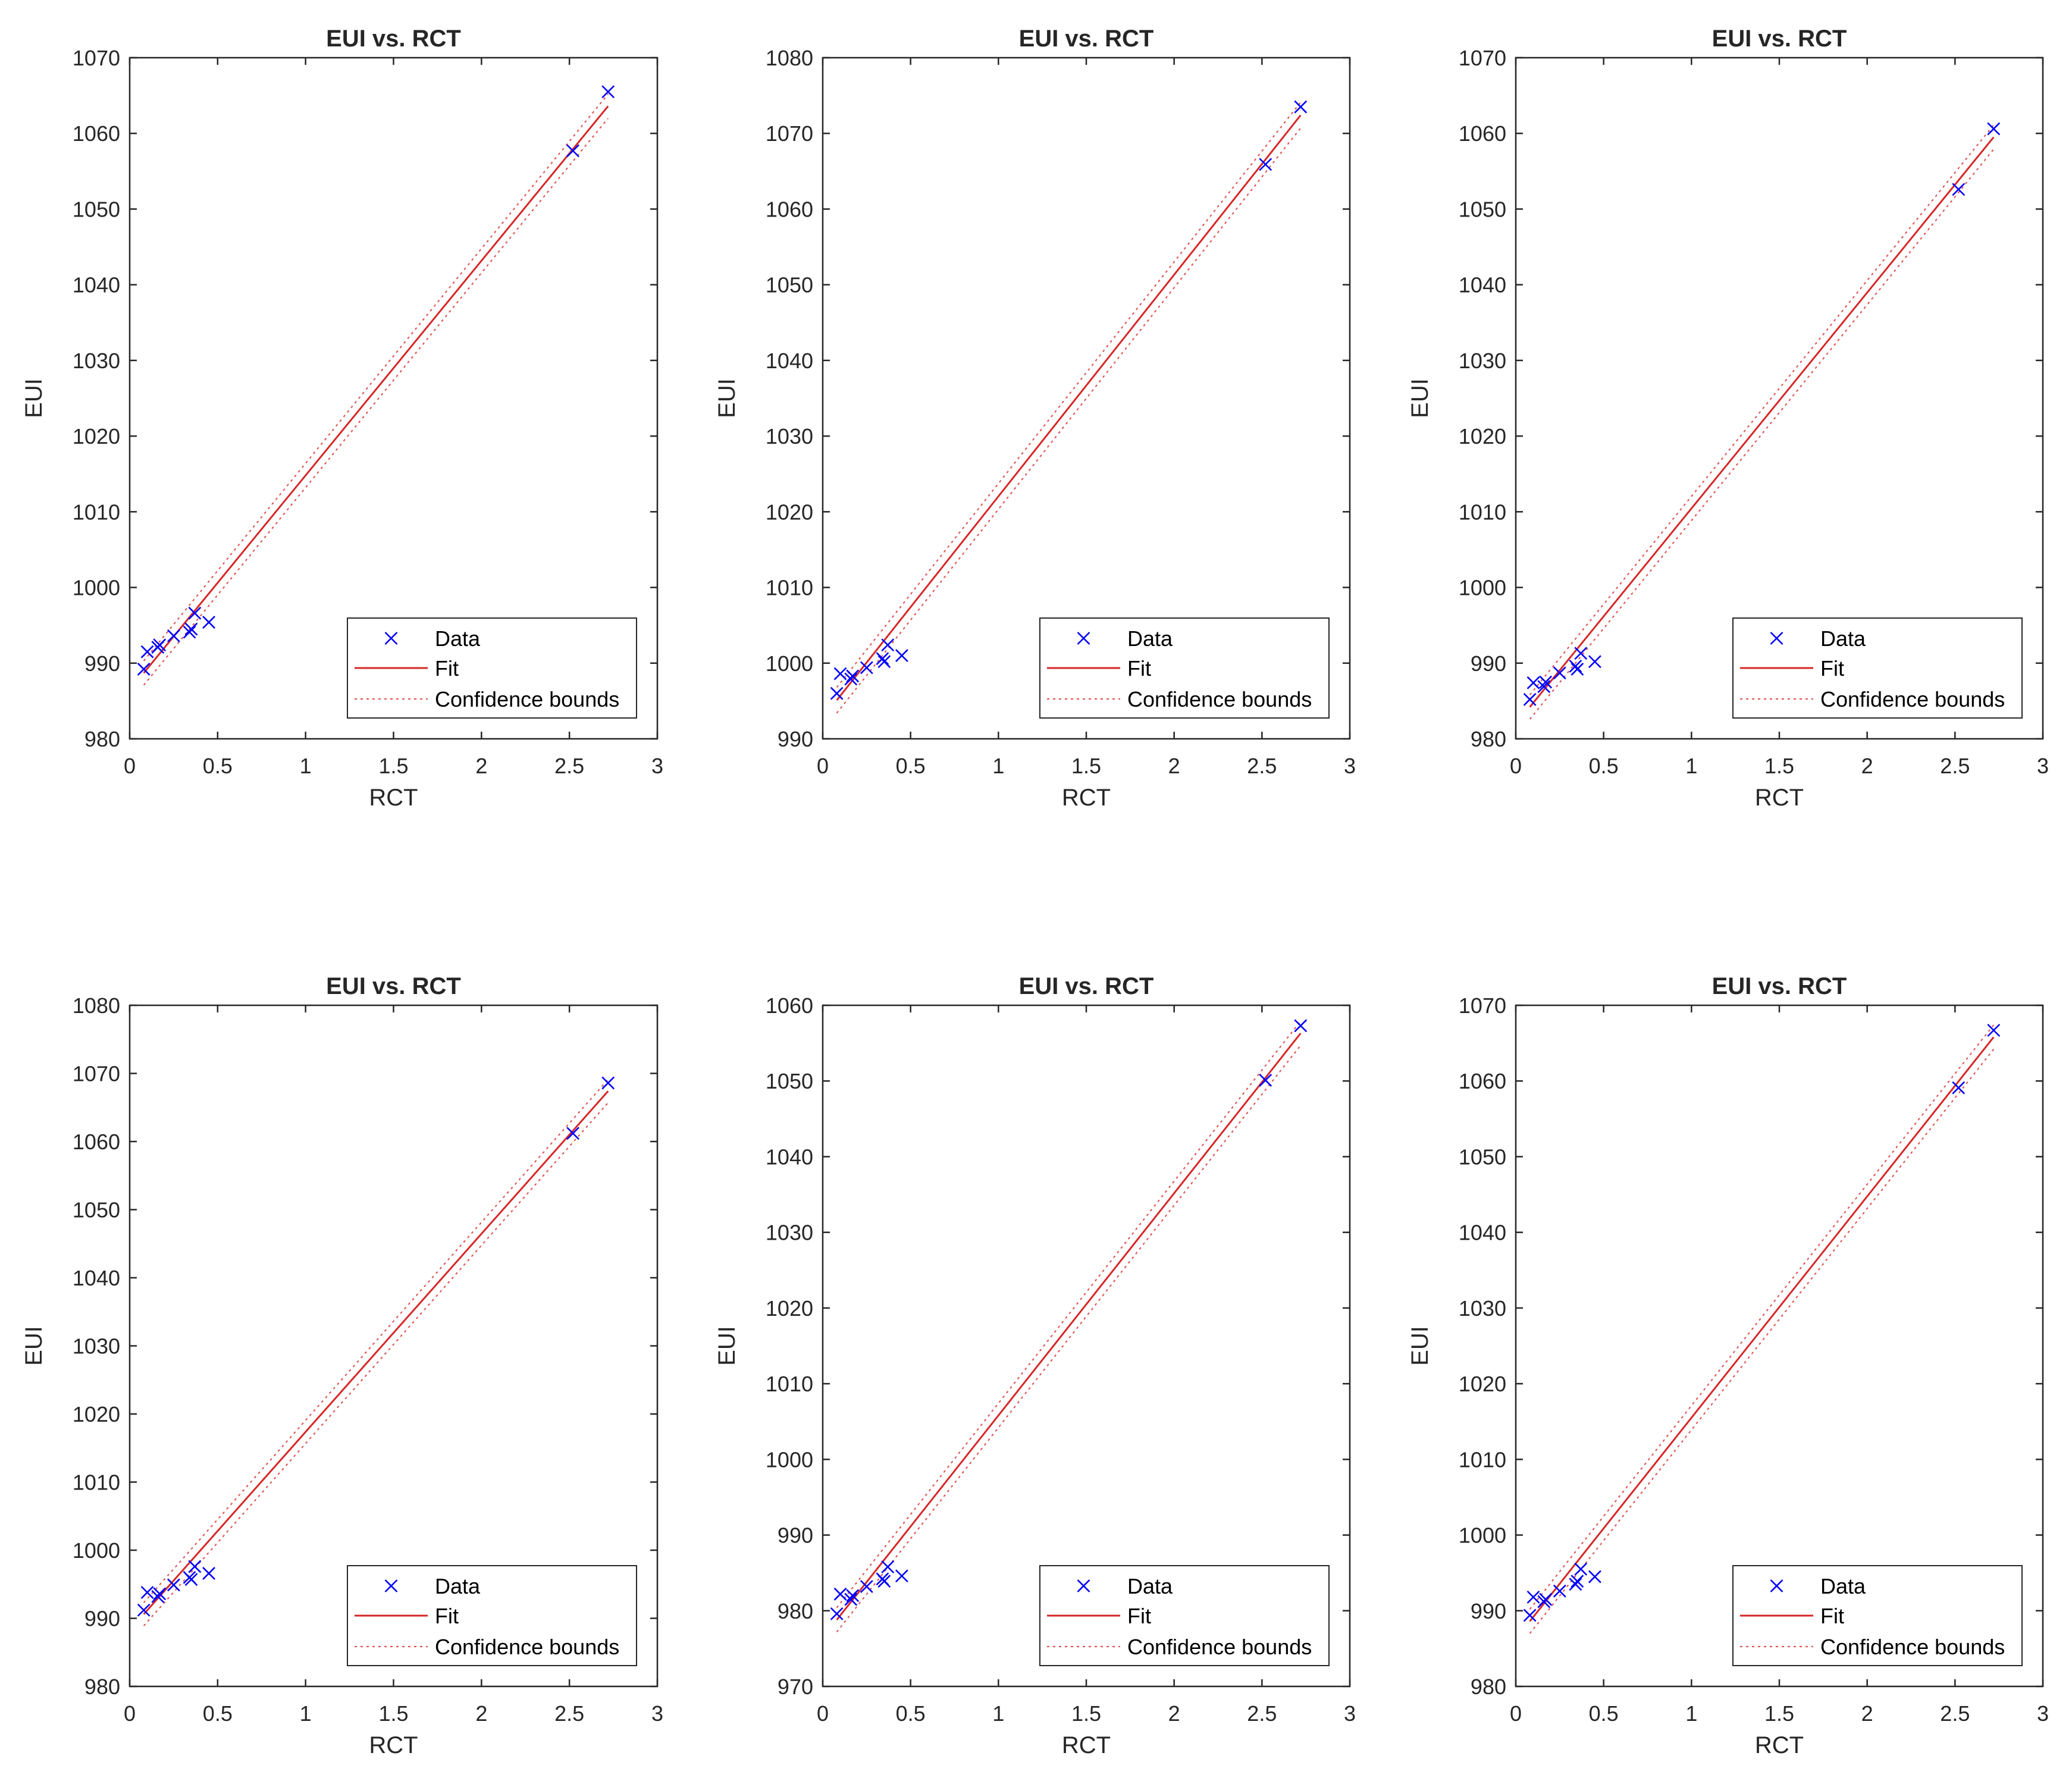 The height and width of the screenshot is (1781, 2072). I want to click on x-tick-label: 1, so click(998, 1714).